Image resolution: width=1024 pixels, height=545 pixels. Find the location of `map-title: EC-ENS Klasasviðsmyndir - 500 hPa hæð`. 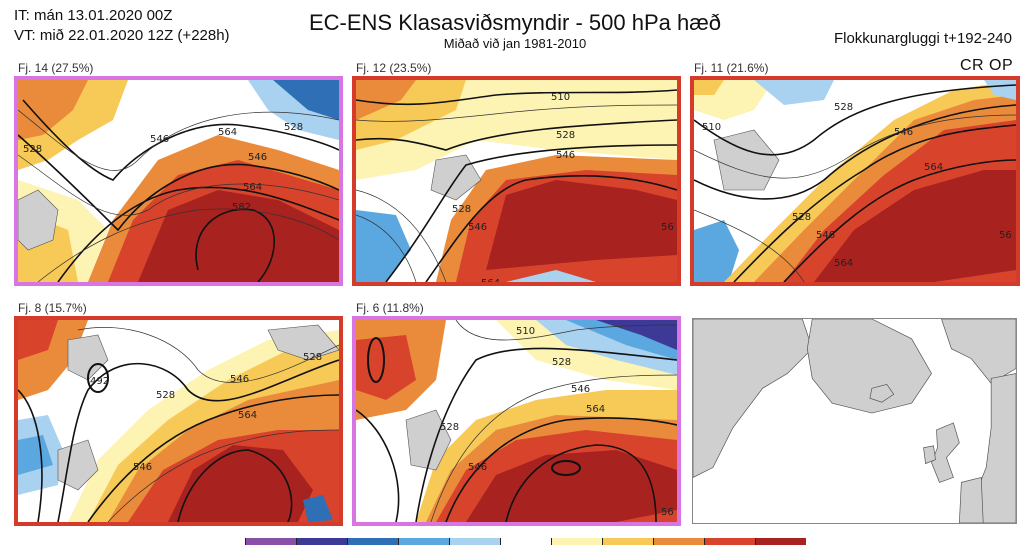

map-title: EC-ENS Klasasviðsmyndir - 500 hPa hæð is located at coordinates (515, 22).